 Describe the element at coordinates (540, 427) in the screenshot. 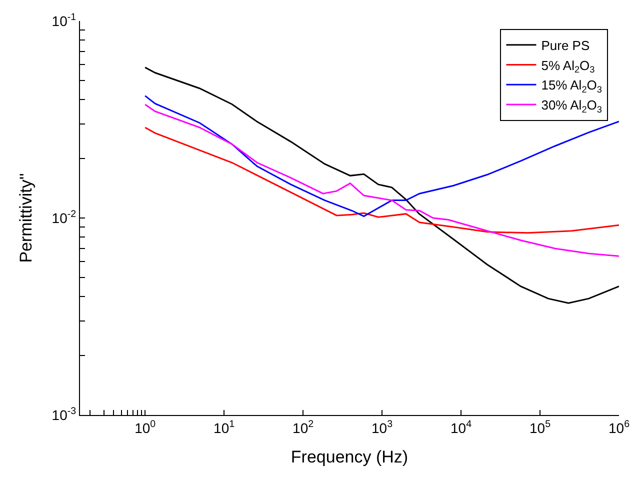

I see `x-tick-label: 10$^{5}$` at that location.